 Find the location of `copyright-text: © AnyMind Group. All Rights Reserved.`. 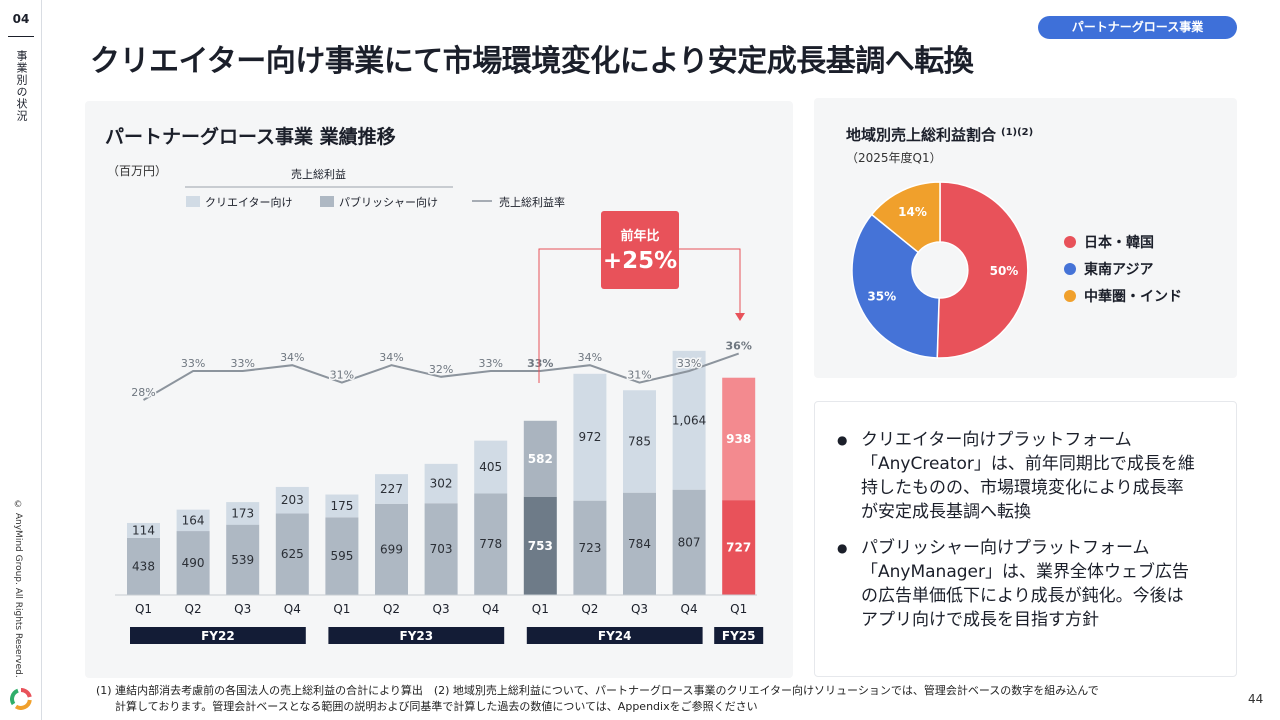

copyright-text: © AnyMind Group. All Rights Reserved. is located at coordinates (18, 589).